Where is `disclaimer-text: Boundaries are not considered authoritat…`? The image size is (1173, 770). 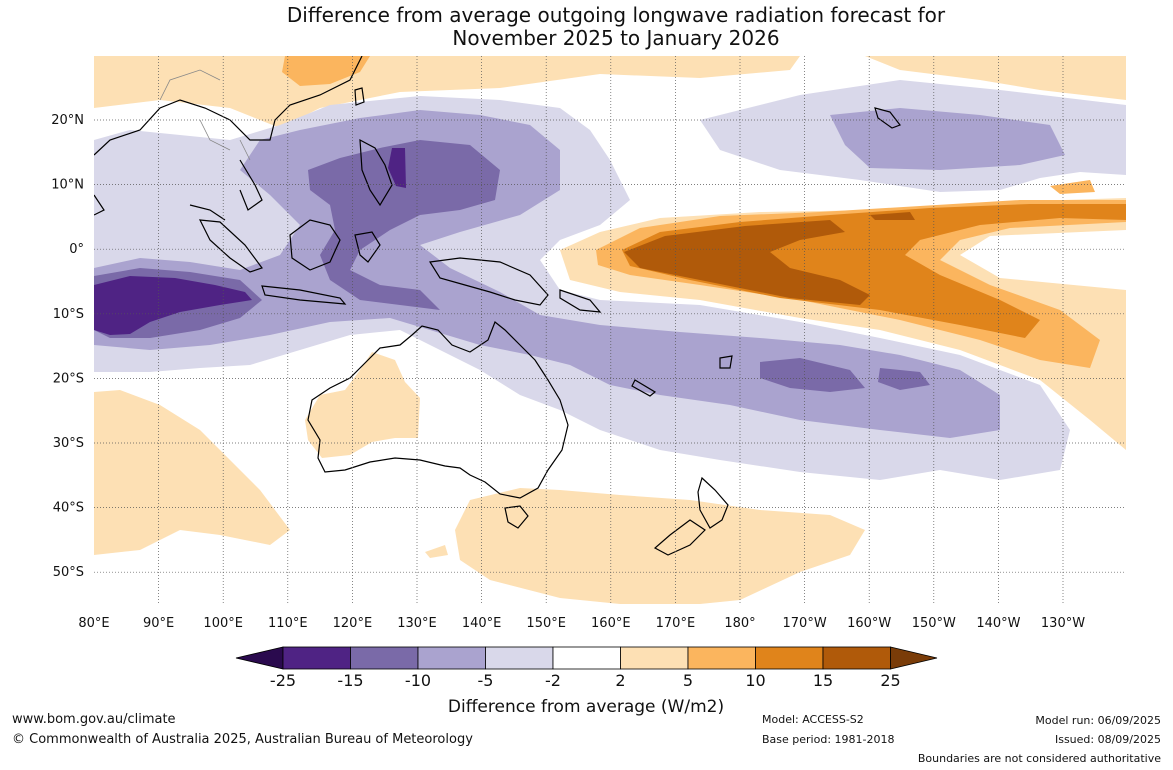
disclaimer-text: Boundaries are not considered authoritat… is located at coordinates (1039, 758).